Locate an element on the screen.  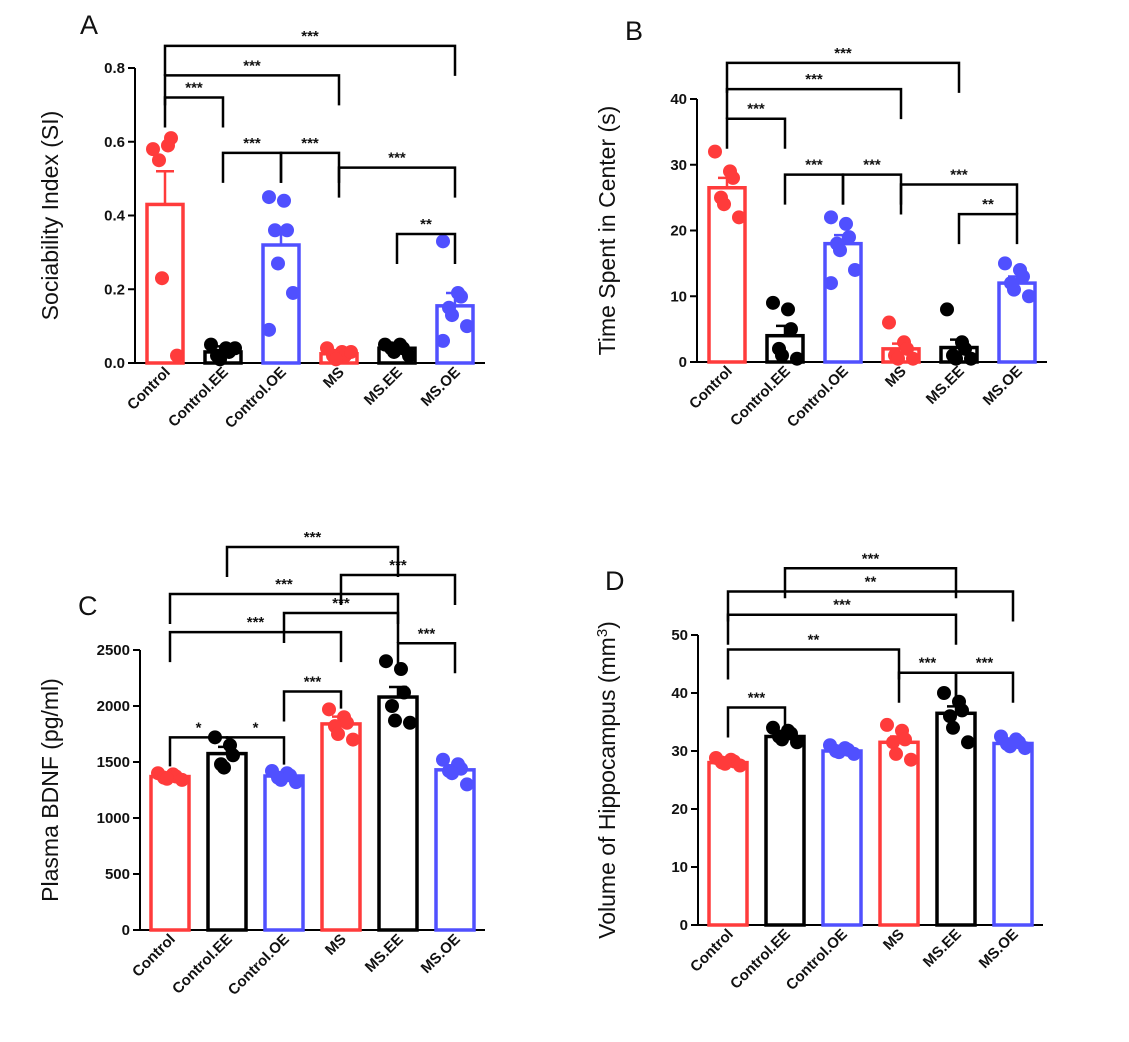
panel-letter: A is located at coordinates (89, 25).